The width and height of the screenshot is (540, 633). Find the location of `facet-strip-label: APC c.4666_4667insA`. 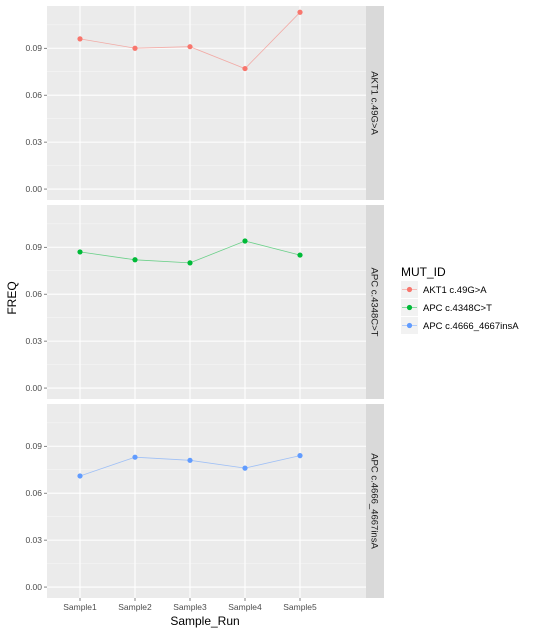

facet-strip-label: APC c.4666_4667insA is located at coordinates (374, 501).